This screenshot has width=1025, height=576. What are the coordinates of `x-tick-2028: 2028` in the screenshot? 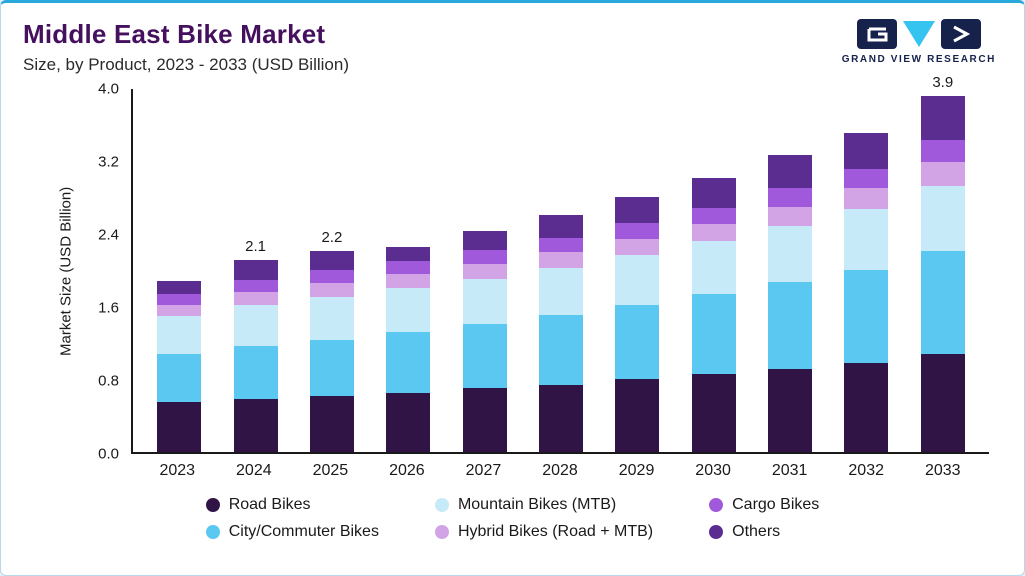 It's located at (560, 470).